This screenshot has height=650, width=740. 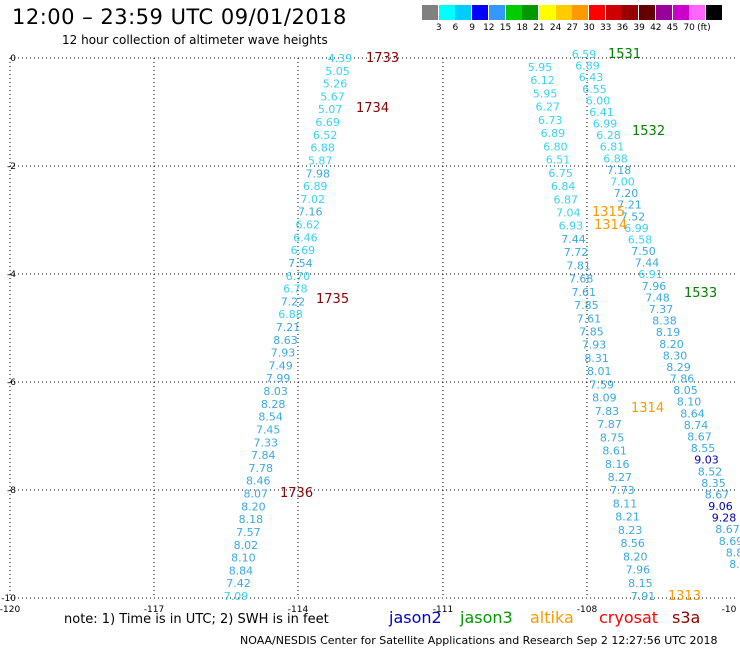 What do you see at coordinates (594, 89) in the screenshot?
I see `wave-height-value: 6.55` at bounding box center [594, 89].